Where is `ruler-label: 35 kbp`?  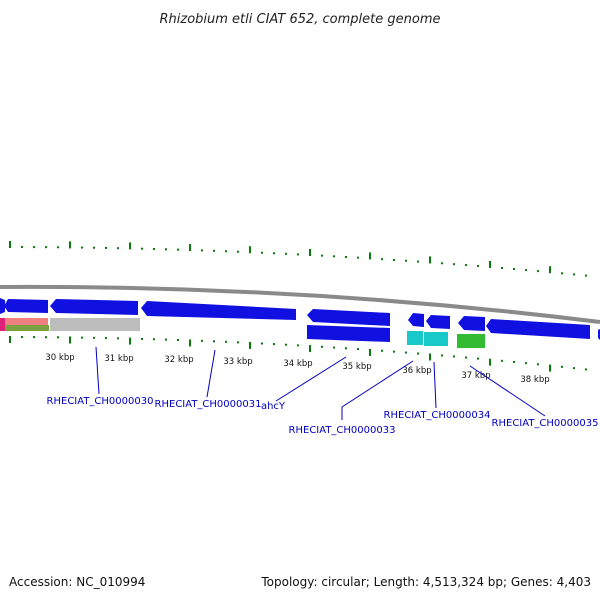 ruler-label: 35 kbp is located at coordinates (356, 367).